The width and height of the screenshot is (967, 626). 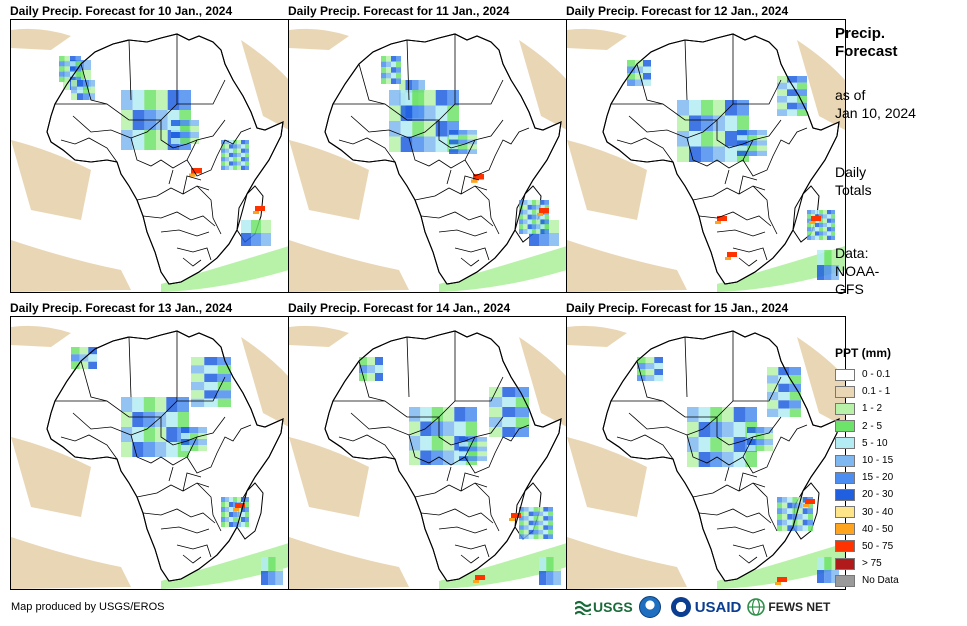 I want to click on legend-item: 0.1 - 1, so click(x=895, y=391).